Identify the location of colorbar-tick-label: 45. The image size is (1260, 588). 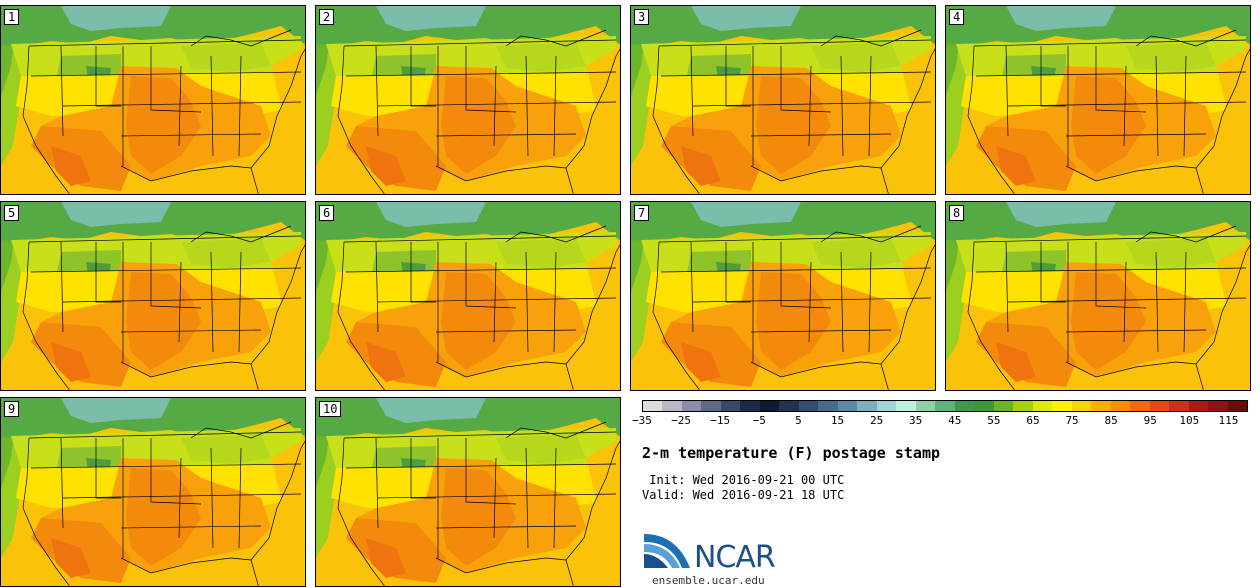
(955, 420).